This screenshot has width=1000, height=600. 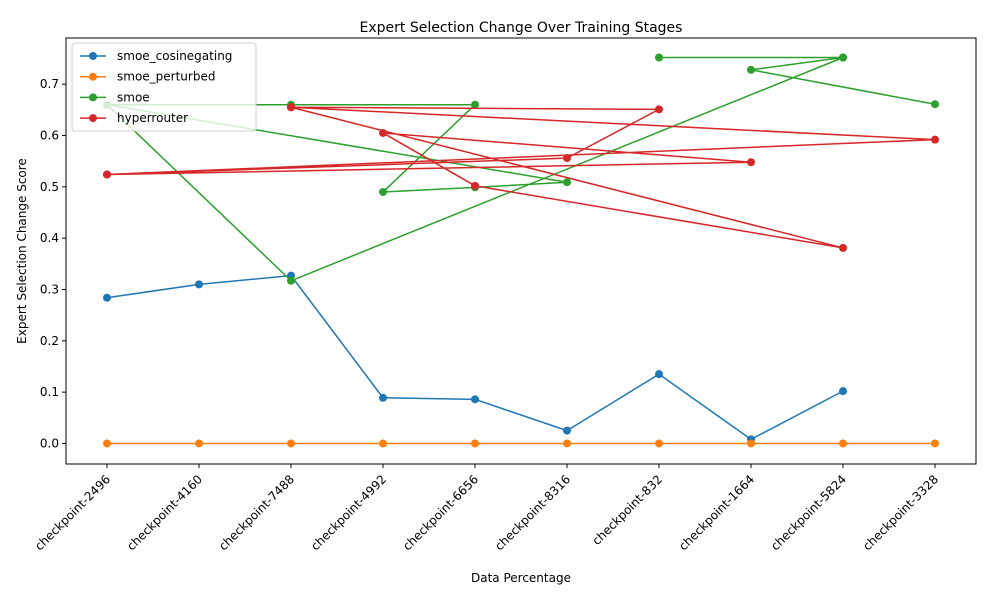 I want to click on y-tick-label: 0.5, so click(x=49, y=187).